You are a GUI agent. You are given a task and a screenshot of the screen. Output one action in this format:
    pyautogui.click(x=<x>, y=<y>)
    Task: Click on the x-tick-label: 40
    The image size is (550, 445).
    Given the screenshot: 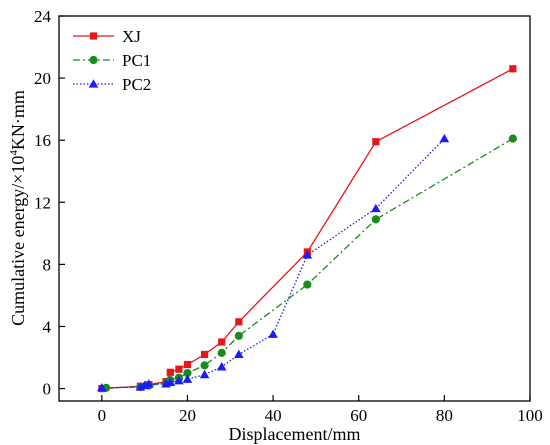 What is the action you would take?
    pyautogui.click(x=273, y=415)
    